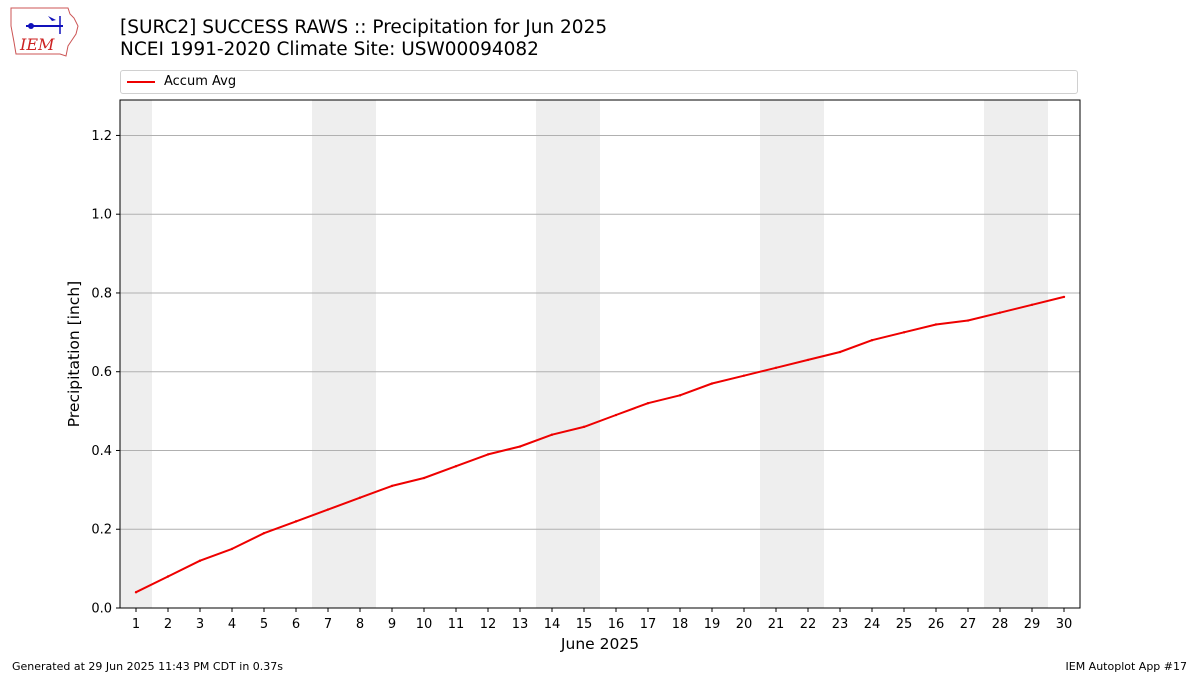 The image size is (1200, 675). What do you see at coordinates (1064, 624) in the screenshot?
I see `xtick-label-30: 30` at bounding box center [1064, 624].